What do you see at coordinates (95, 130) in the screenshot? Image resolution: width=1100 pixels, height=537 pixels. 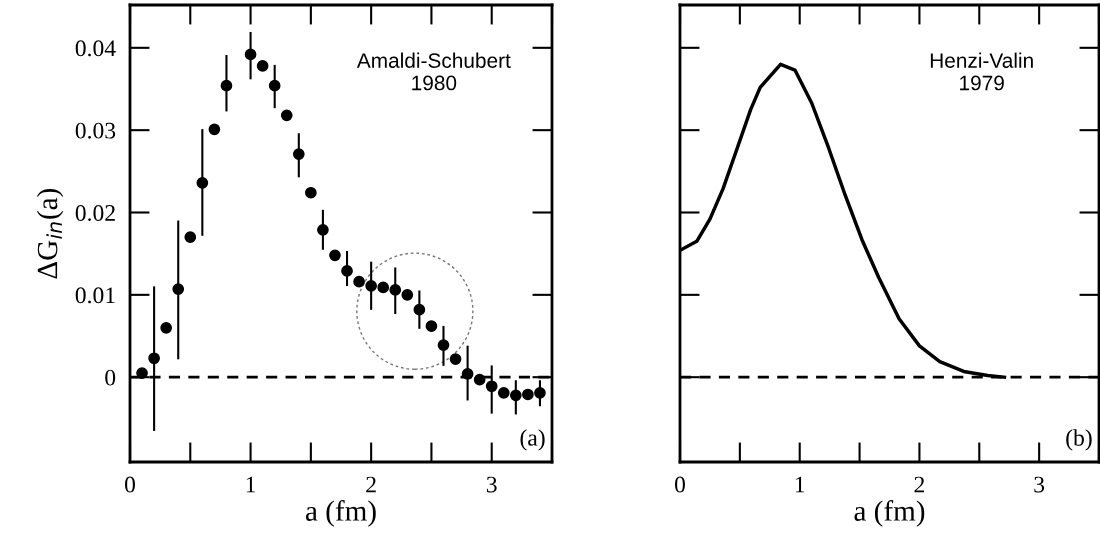 I see `y-tick-label: 0.03` at bounding box center [95, 130].